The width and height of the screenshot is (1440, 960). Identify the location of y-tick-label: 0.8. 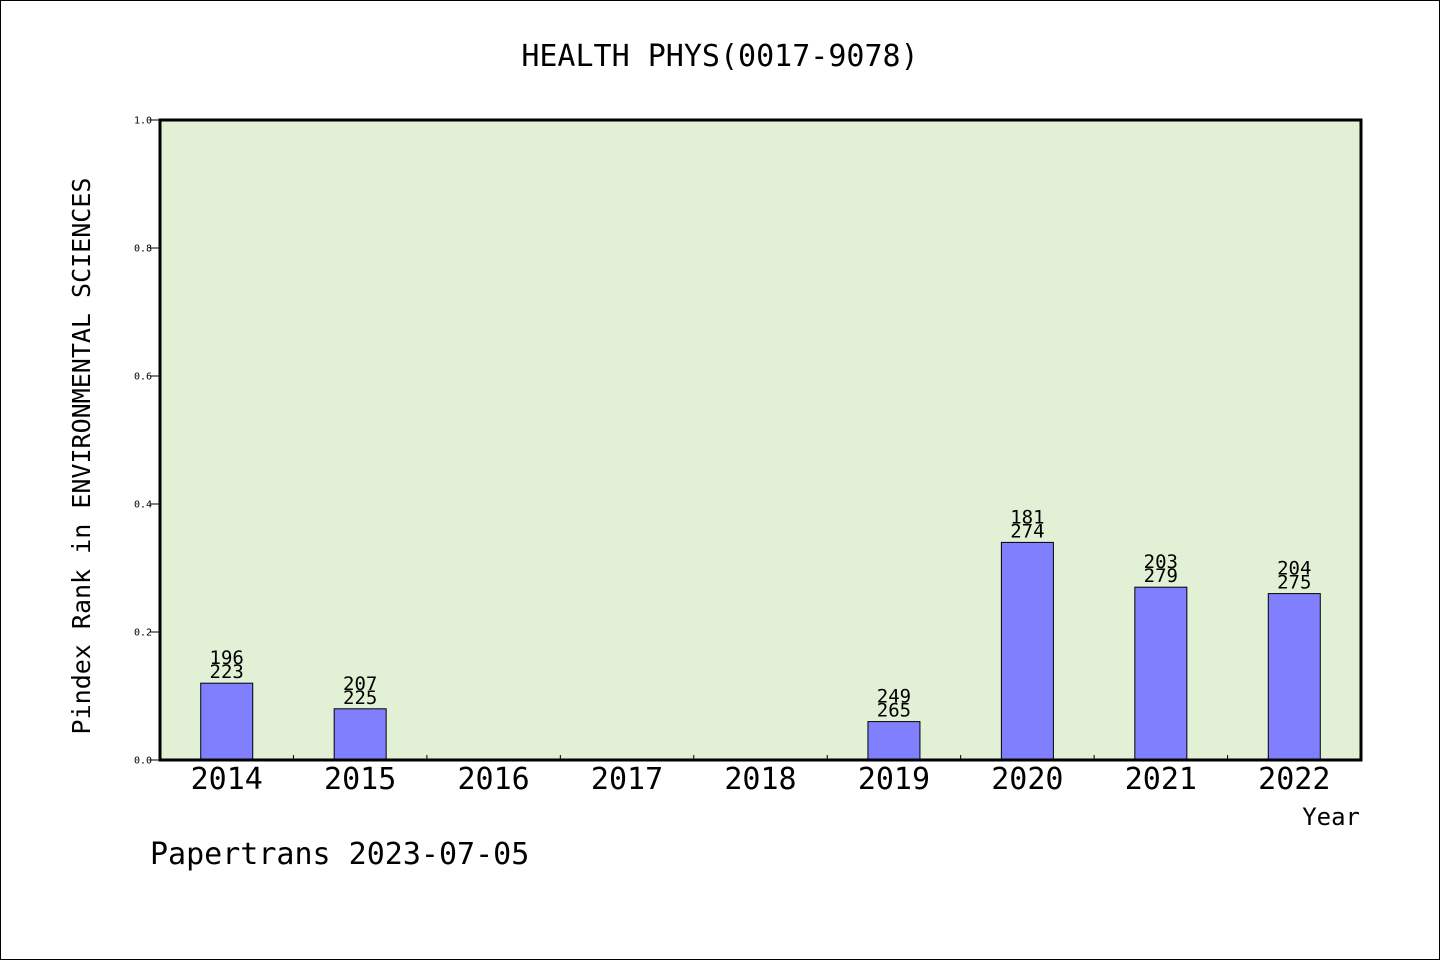
(143, 249).